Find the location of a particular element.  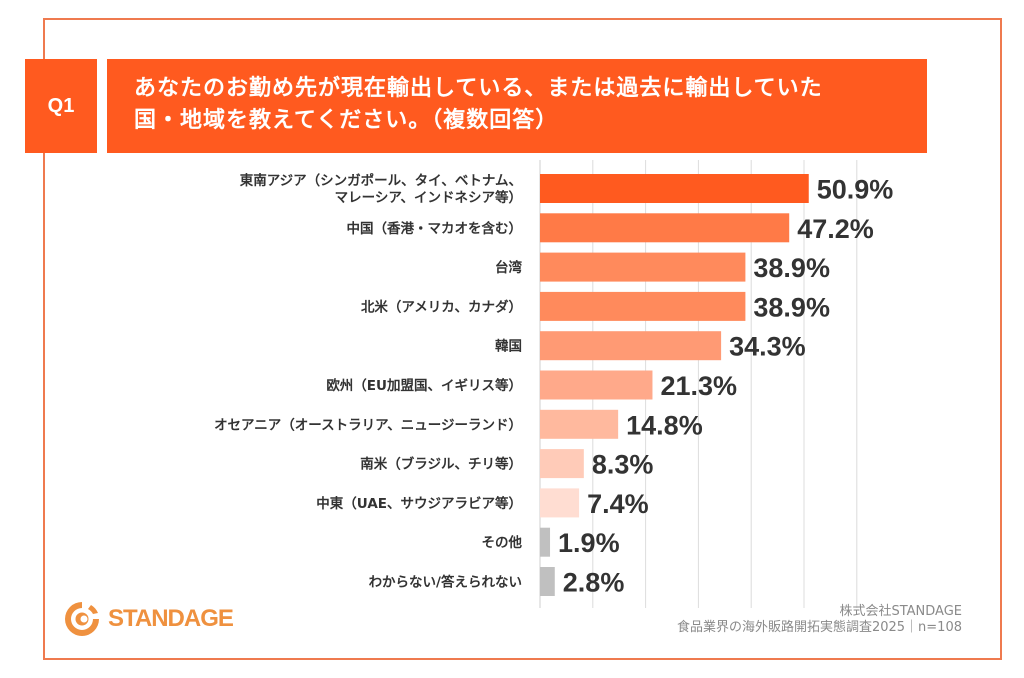

category-label-2: 台湾 is located at coordinates (509, 267).